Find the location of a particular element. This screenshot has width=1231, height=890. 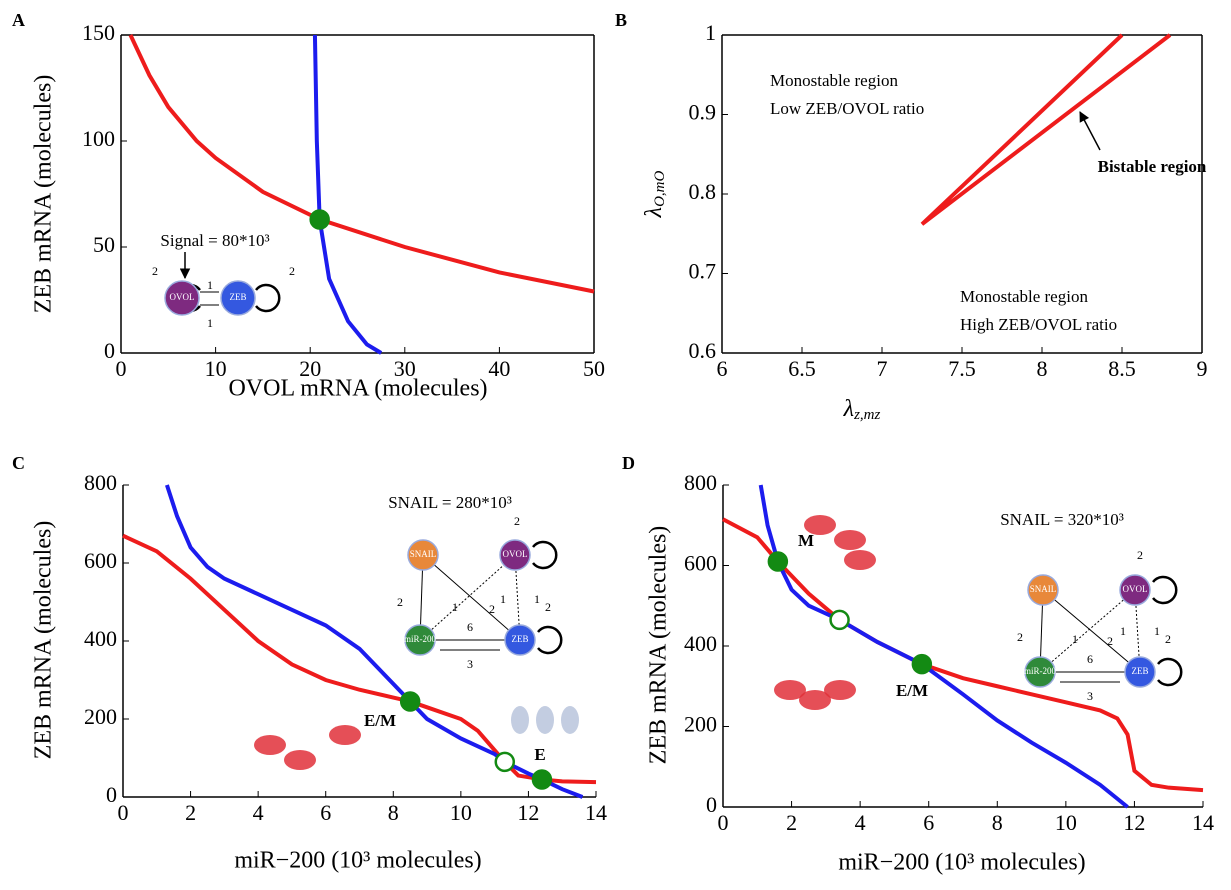

y-tick-label: 1 is located at coordinates (710, 32).